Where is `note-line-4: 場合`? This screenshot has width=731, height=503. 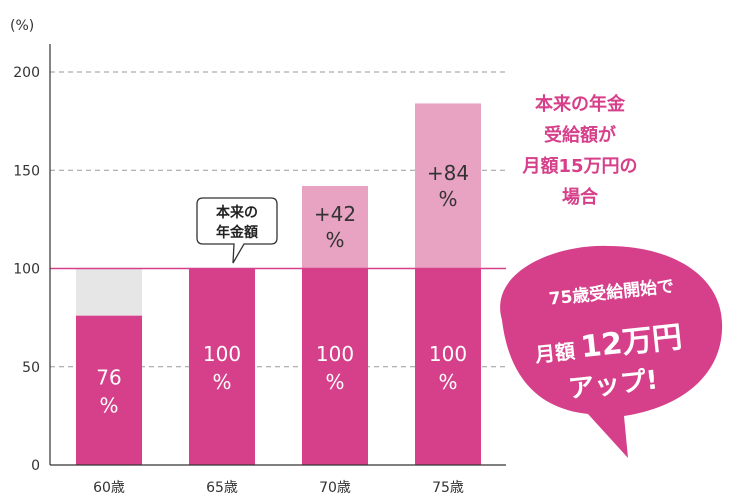
note-line-4: 場合 is located at coordinates (580, 197).